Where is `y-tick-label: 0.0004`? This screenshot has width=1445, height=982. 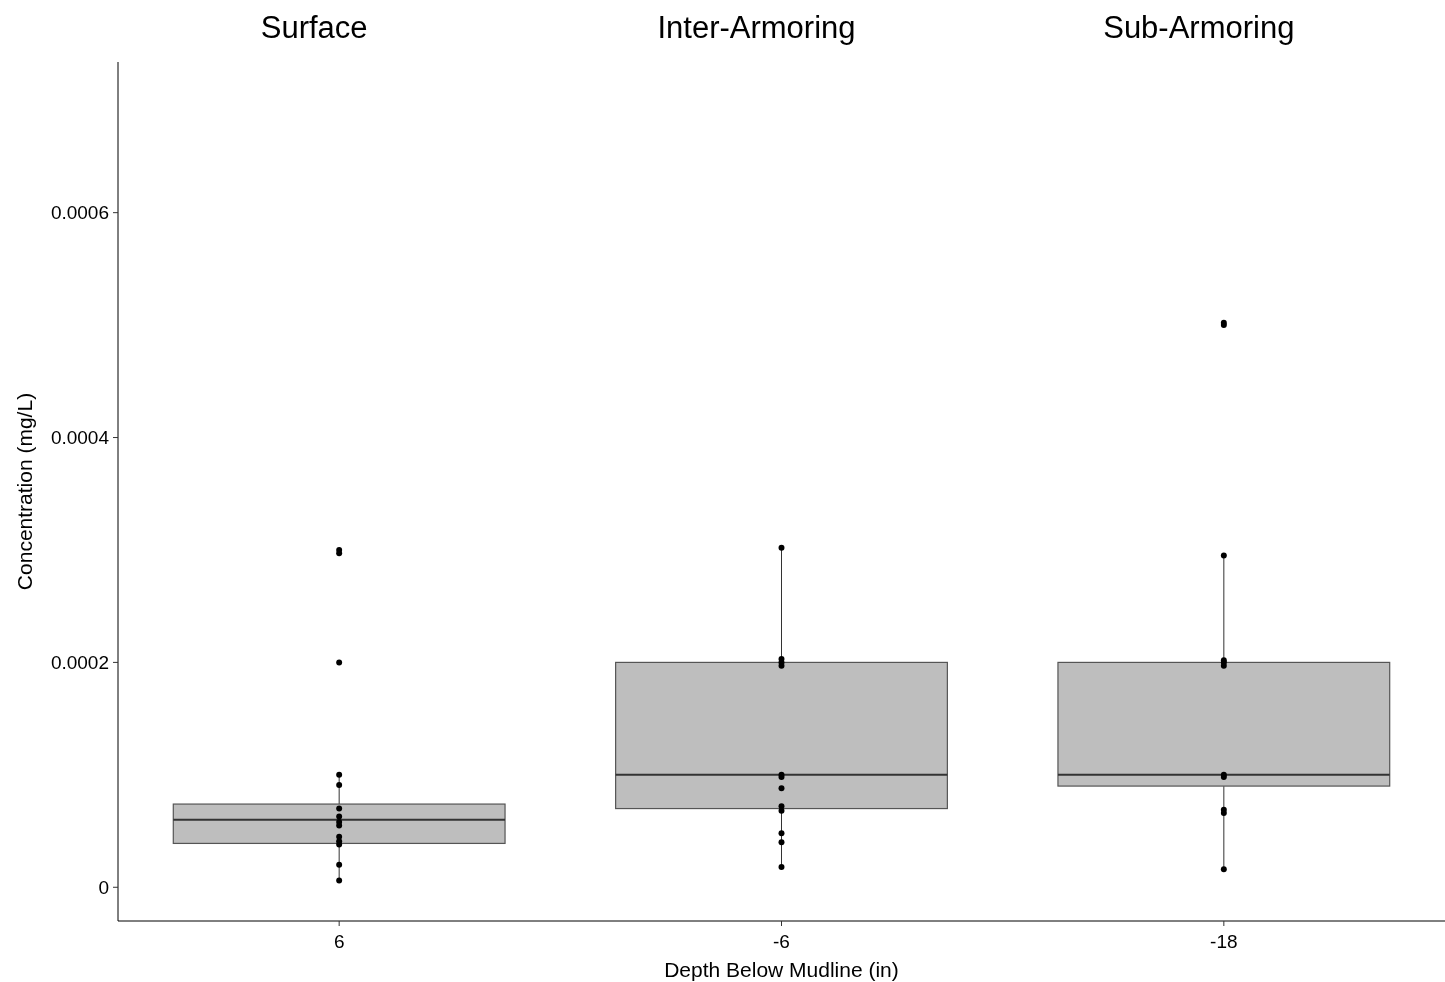
y-tick-label: 0.0004 is located at coordinates (80, 438).